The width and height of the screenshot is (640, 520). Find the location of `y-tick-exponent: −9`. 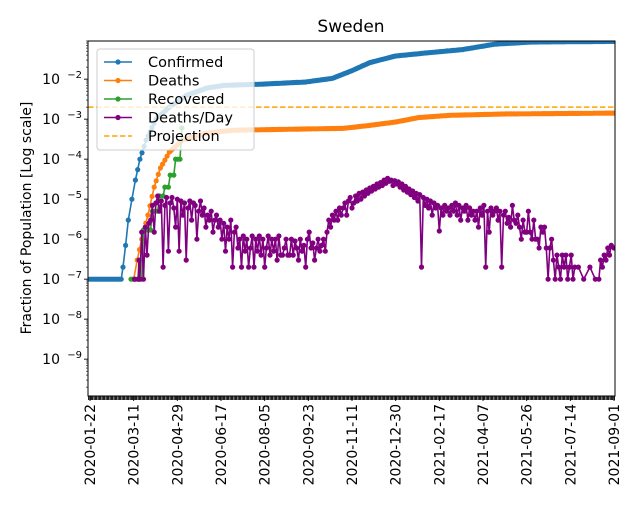

y-tick-exponent: −9 is located at coordinates (74, 355).